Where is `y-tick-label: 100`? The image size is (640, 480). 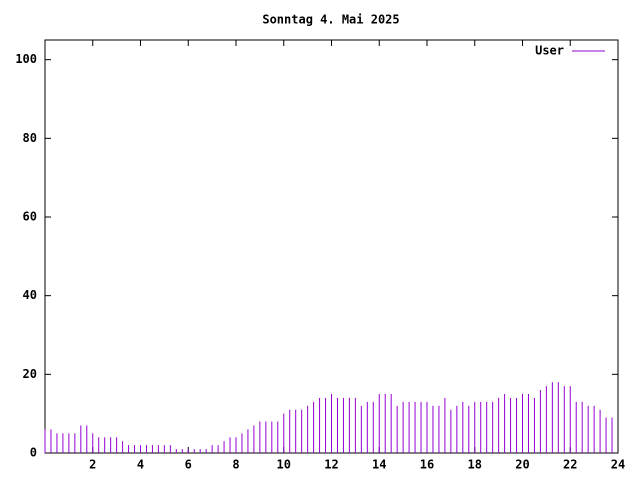
y-tick-label: 100 is located at coordinates (26, 59).